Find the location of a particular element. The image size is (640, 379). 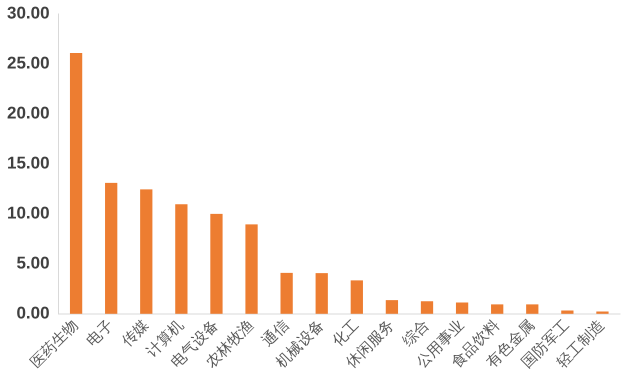

x-tick-label: 电子 is located at coordinates (99, 333).